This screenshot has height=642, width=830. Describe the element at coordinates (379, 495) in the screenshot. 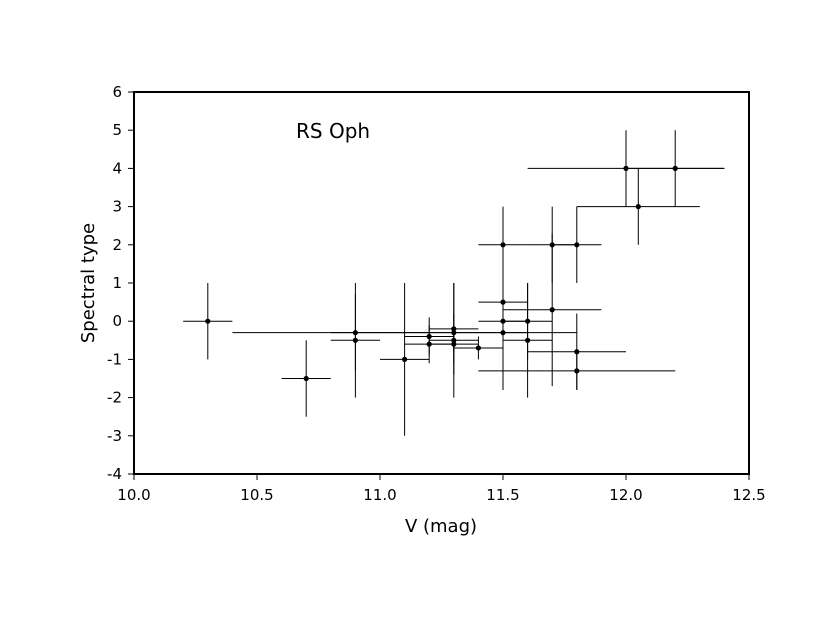

I see `x-tick-label: 11.0` at that location.